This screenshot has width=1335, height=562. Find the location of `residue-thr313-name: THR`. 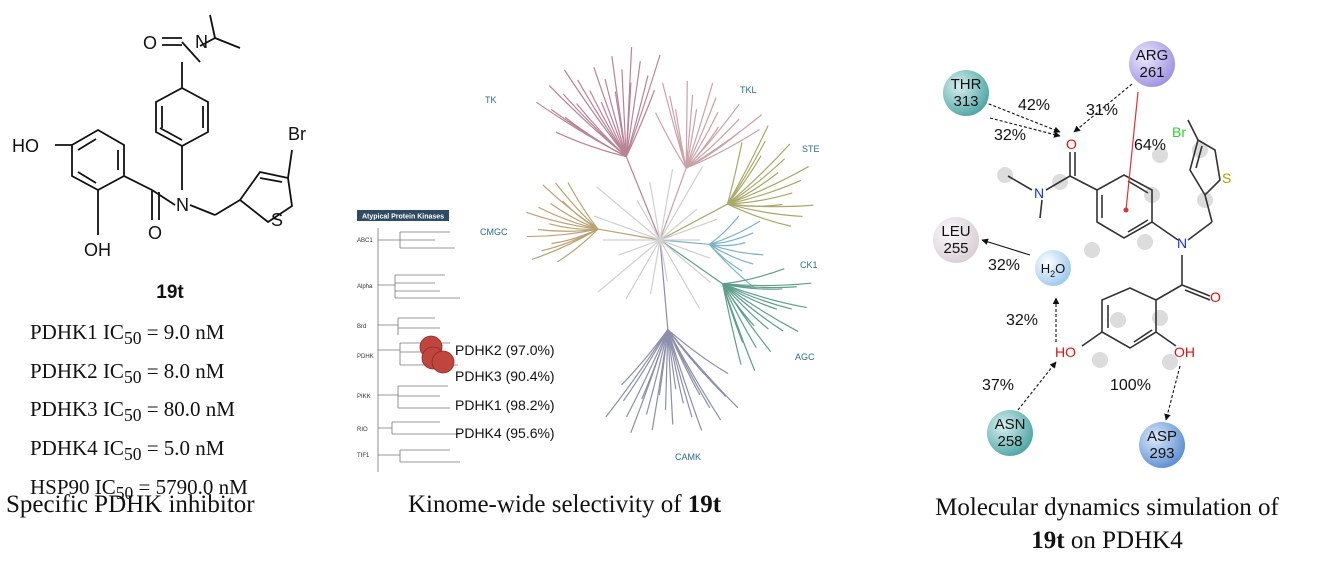

residue-thr313-name: THR is located at coordinates (966, 84).